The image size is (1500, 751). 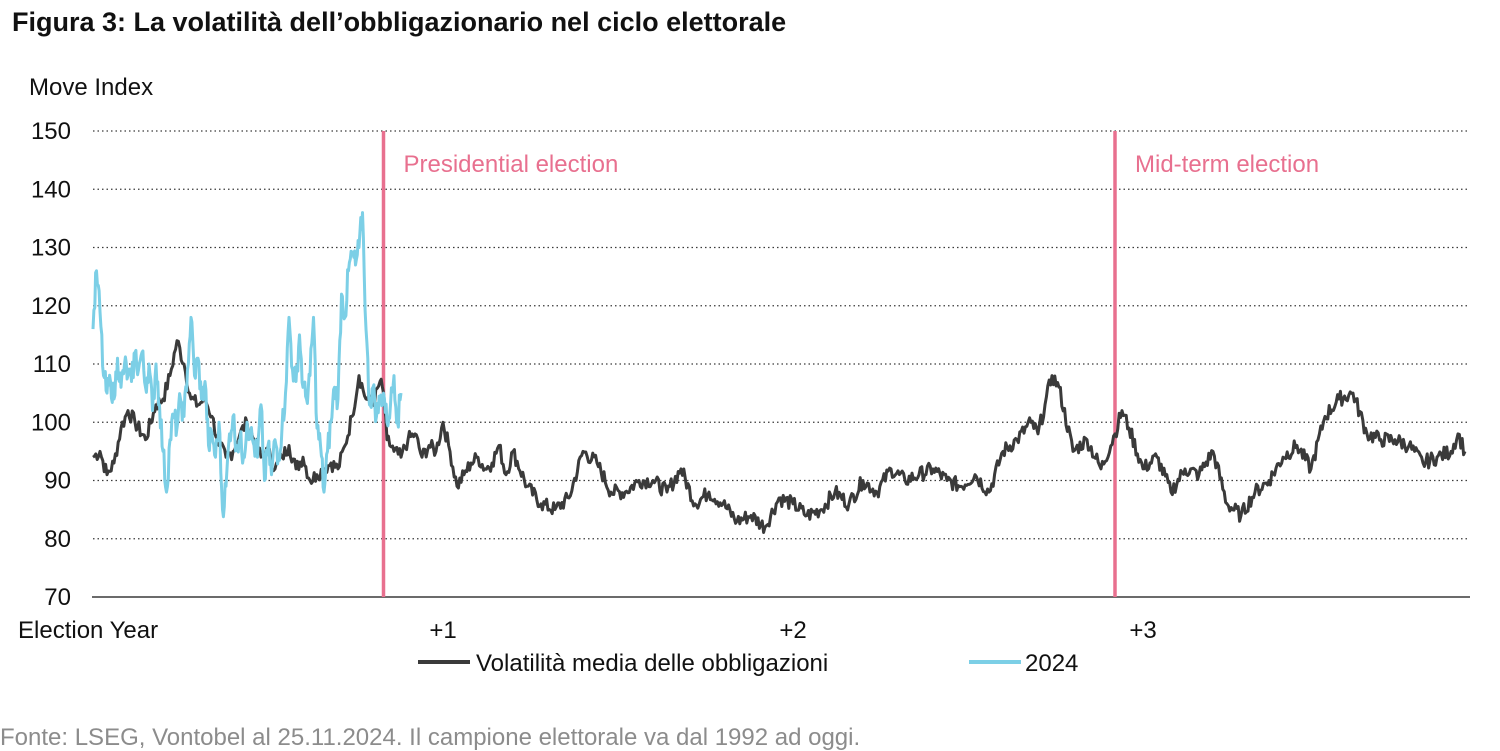 What do you see at coordinates (57, 539) in the screenshot?
I see `y-tick-80: 80` at bounding box center [57, 539].